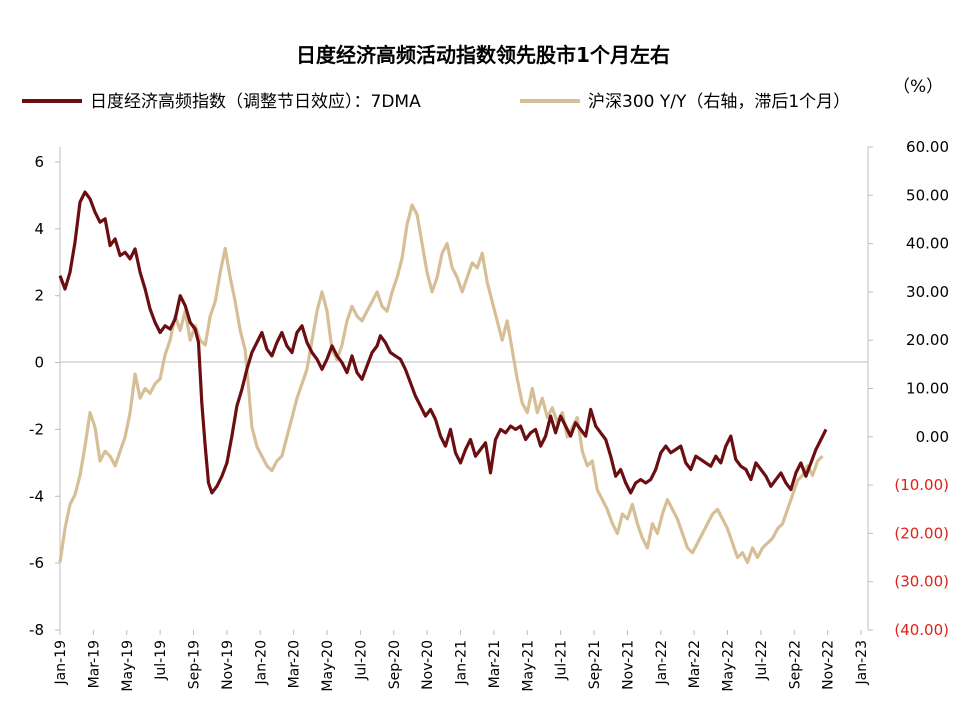 This screenshot has height=727, width=977. I want to click on x-tick-label: Nov-19, so click(228, 665).